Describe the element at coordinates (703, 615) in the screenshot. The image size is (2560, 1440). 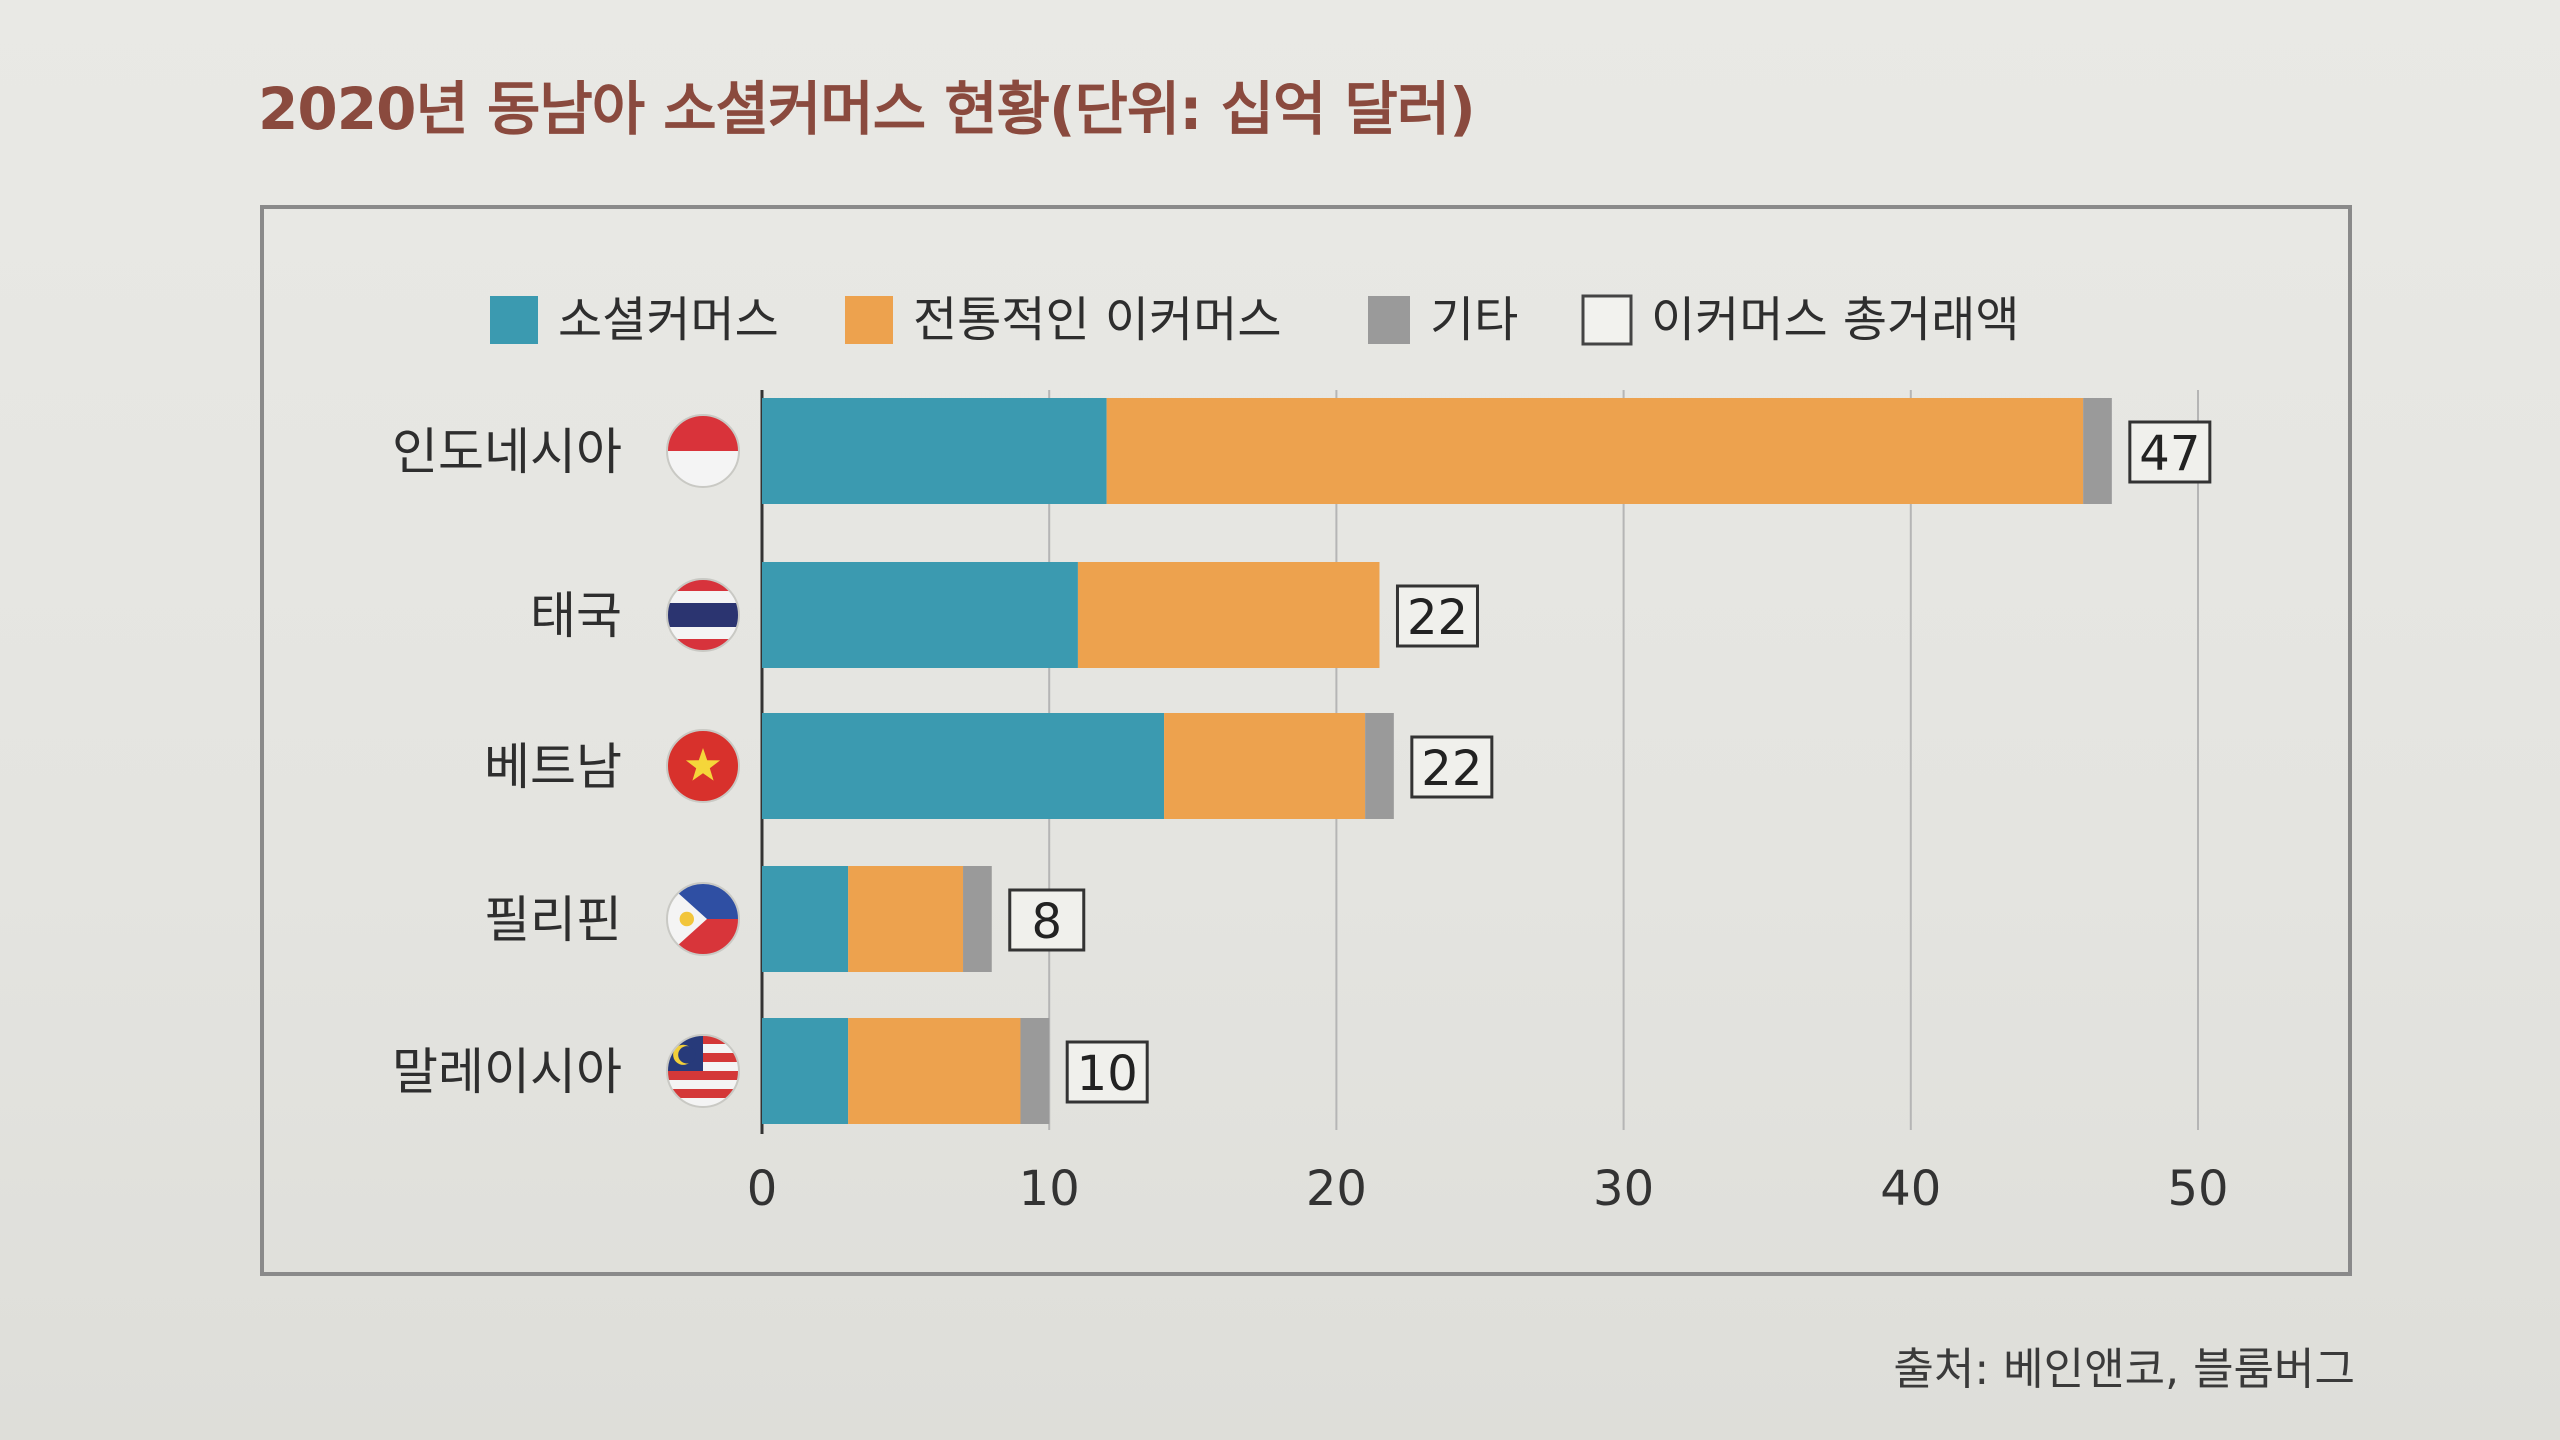
I see `thailand-flag-icon` at that location.